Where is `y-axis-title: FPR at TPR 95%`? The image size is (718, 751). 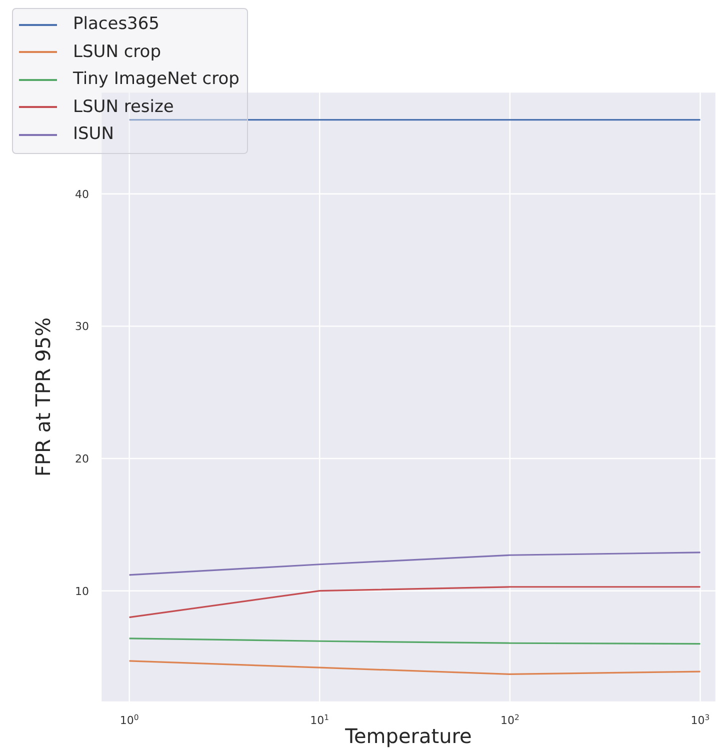 y-axis-title: FPR at TPR 95% is located at coordinates (43, 397).